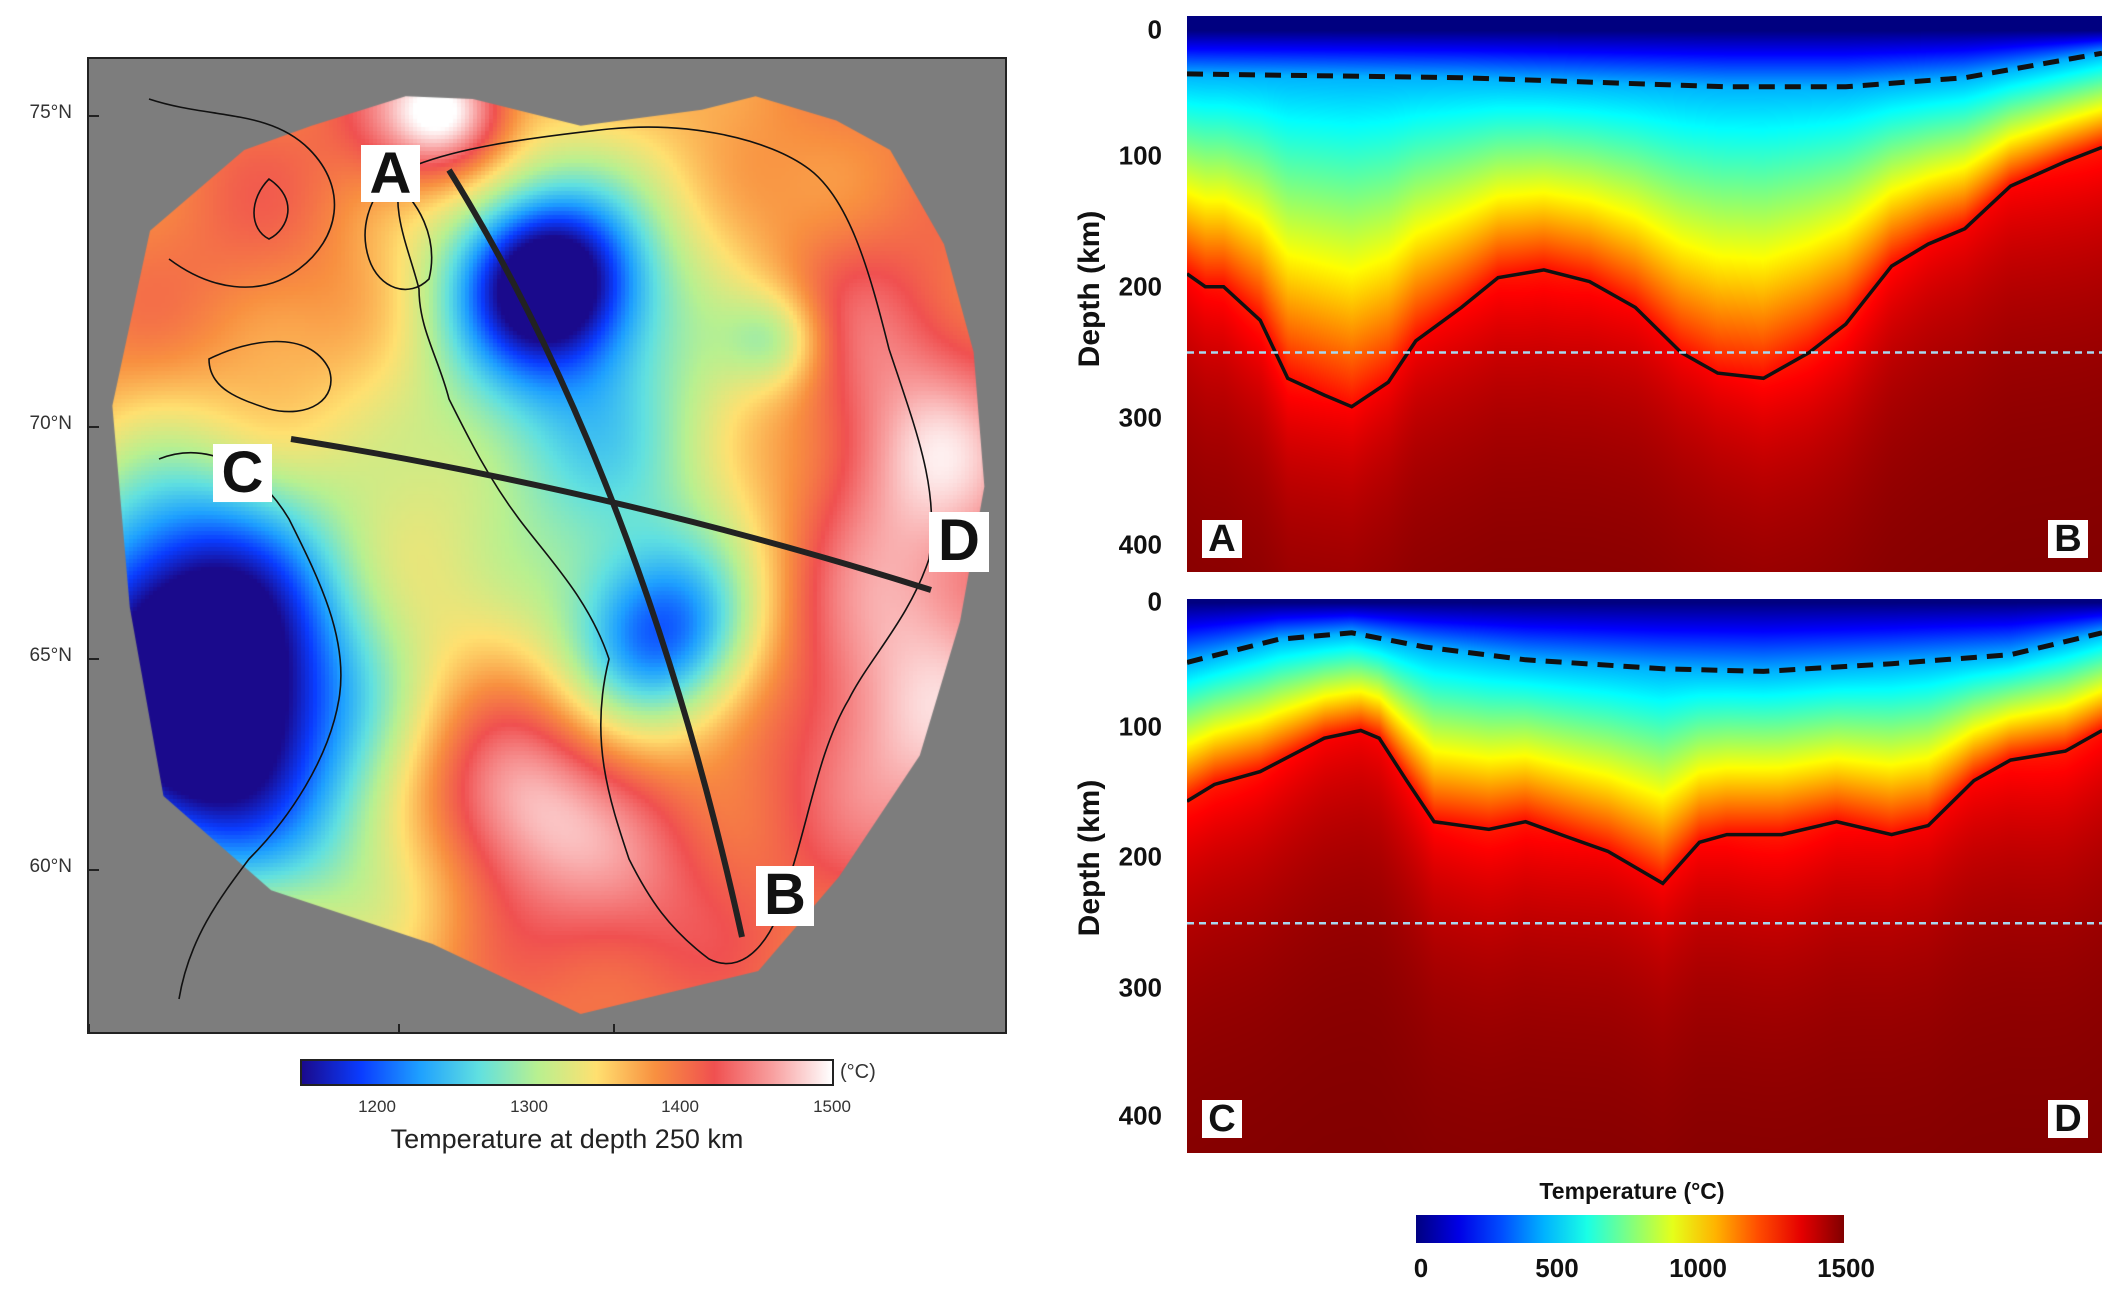 The height and width of the screenshot is (1298, 2110). I want to click on map-colorbar, so click(567, 1072).